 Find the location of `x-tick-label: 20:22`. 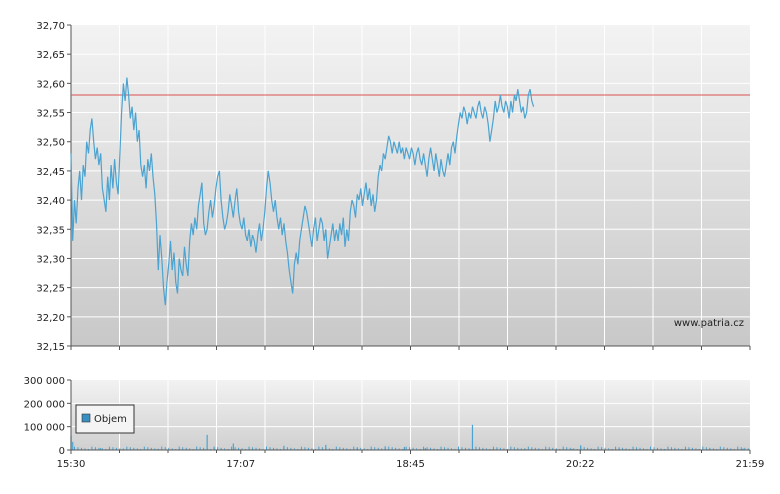

x-tick-label: 20:22 is located at coordinates (580, 464).